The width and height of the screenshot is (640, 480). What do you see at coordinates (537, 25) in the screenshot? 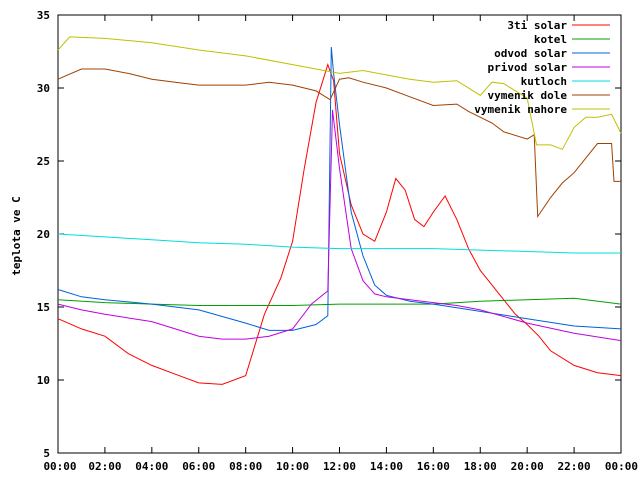
I see `legend-label: 3ti solar` at bounding box center [537, 25].